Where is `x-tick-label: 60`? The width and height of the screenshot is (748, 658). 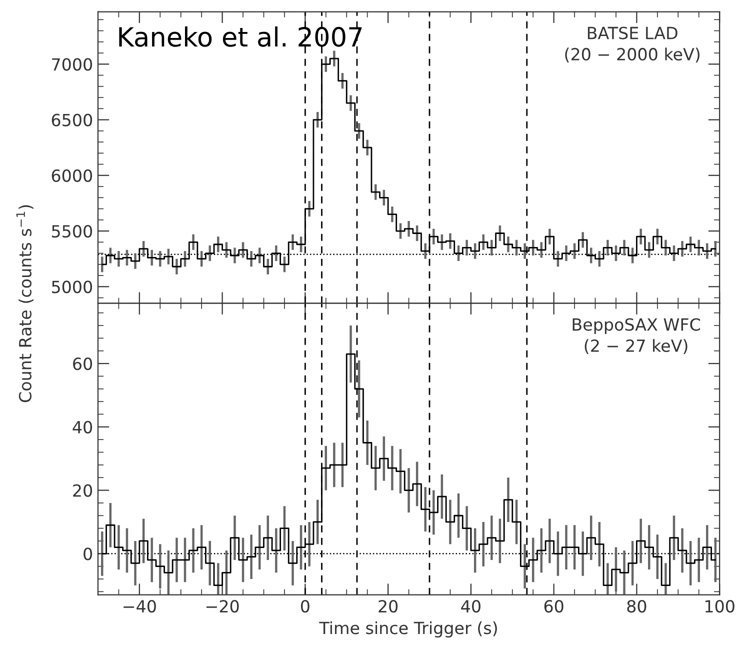
x-tick-label: 60 is located at coordinates (554, 606).